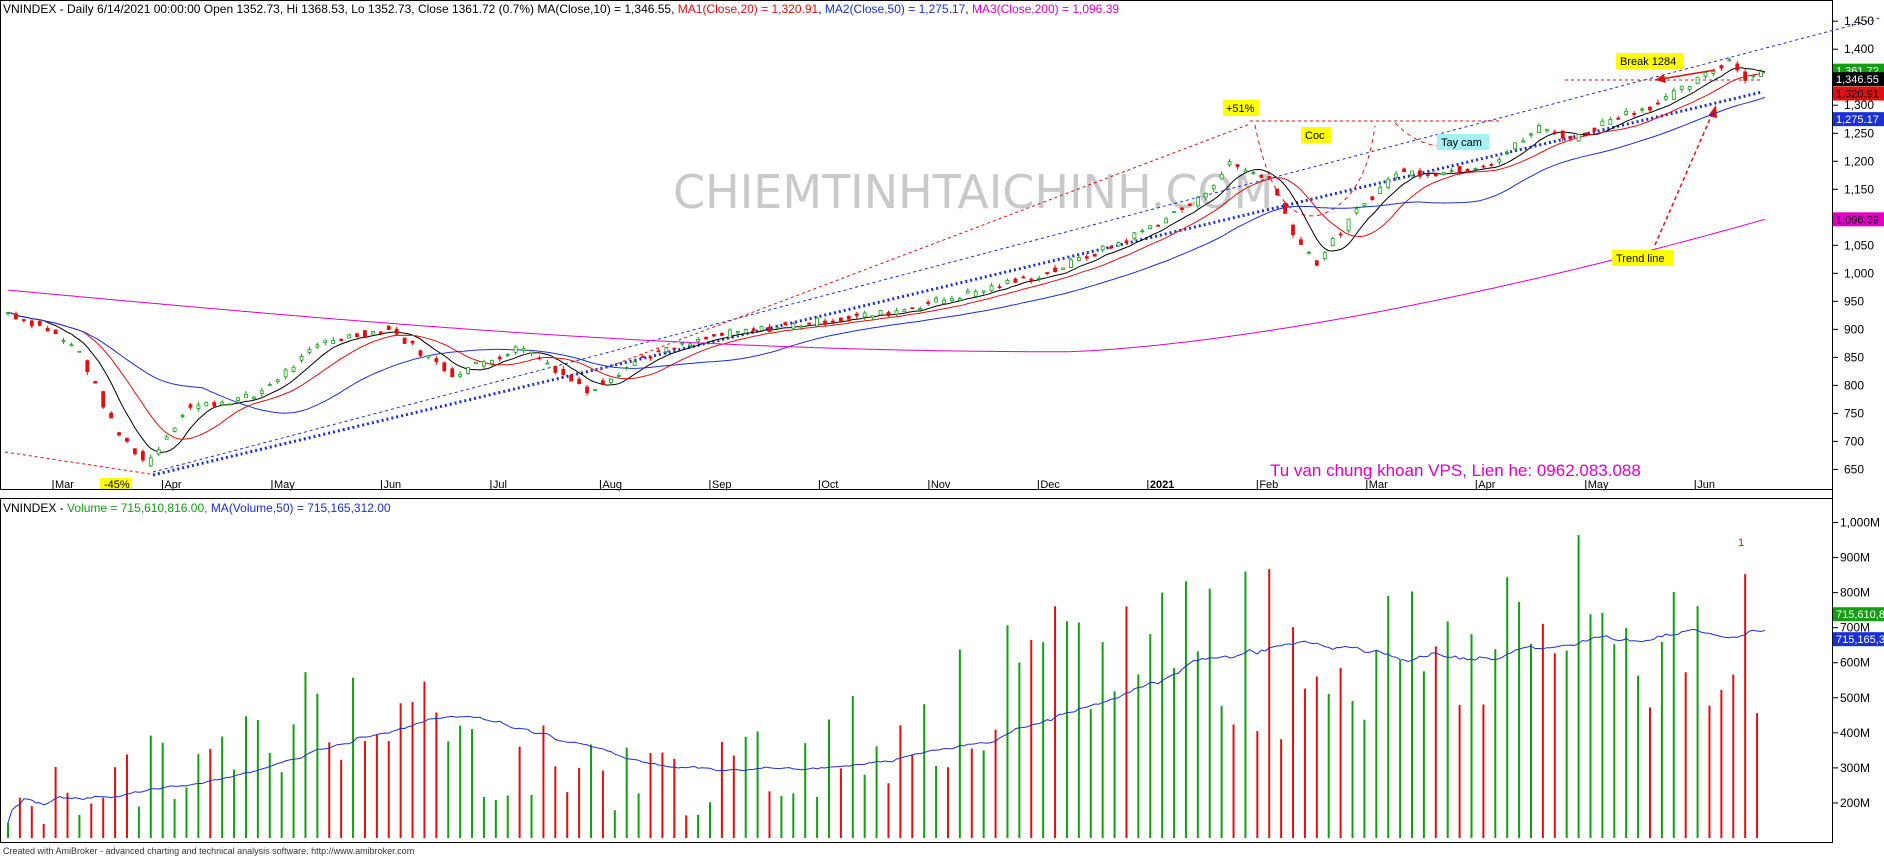  Describe the element at coordinates (1712, 111) in the screenshot. I see `trendline-arrowhead` at that location.